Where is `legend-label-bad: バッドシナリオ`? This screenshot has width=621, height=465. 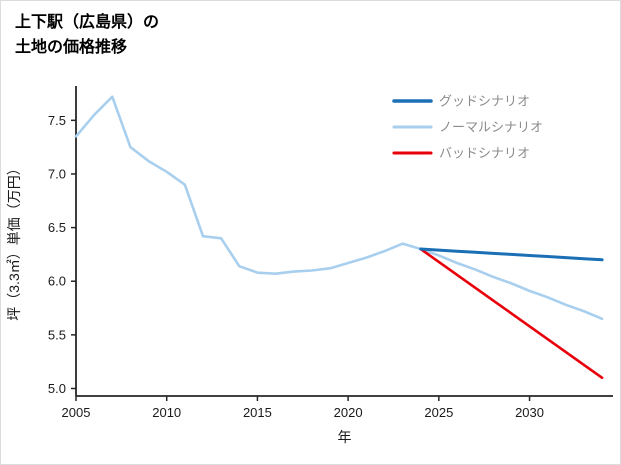 legend-label-bad: バッドシナリオ is located at coordinates (484, 153).